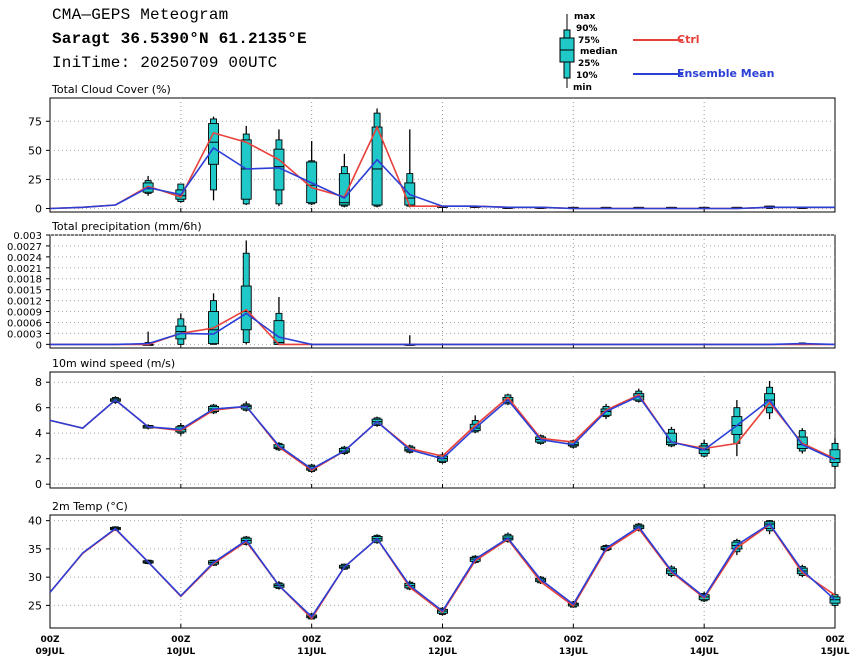 This screenshot has height=664, width=858. What do you see at coordinates (24, 323) in the screenshot?
I see `ytick-label-precip-2: 0.0006` at bounding box center [24, 323].